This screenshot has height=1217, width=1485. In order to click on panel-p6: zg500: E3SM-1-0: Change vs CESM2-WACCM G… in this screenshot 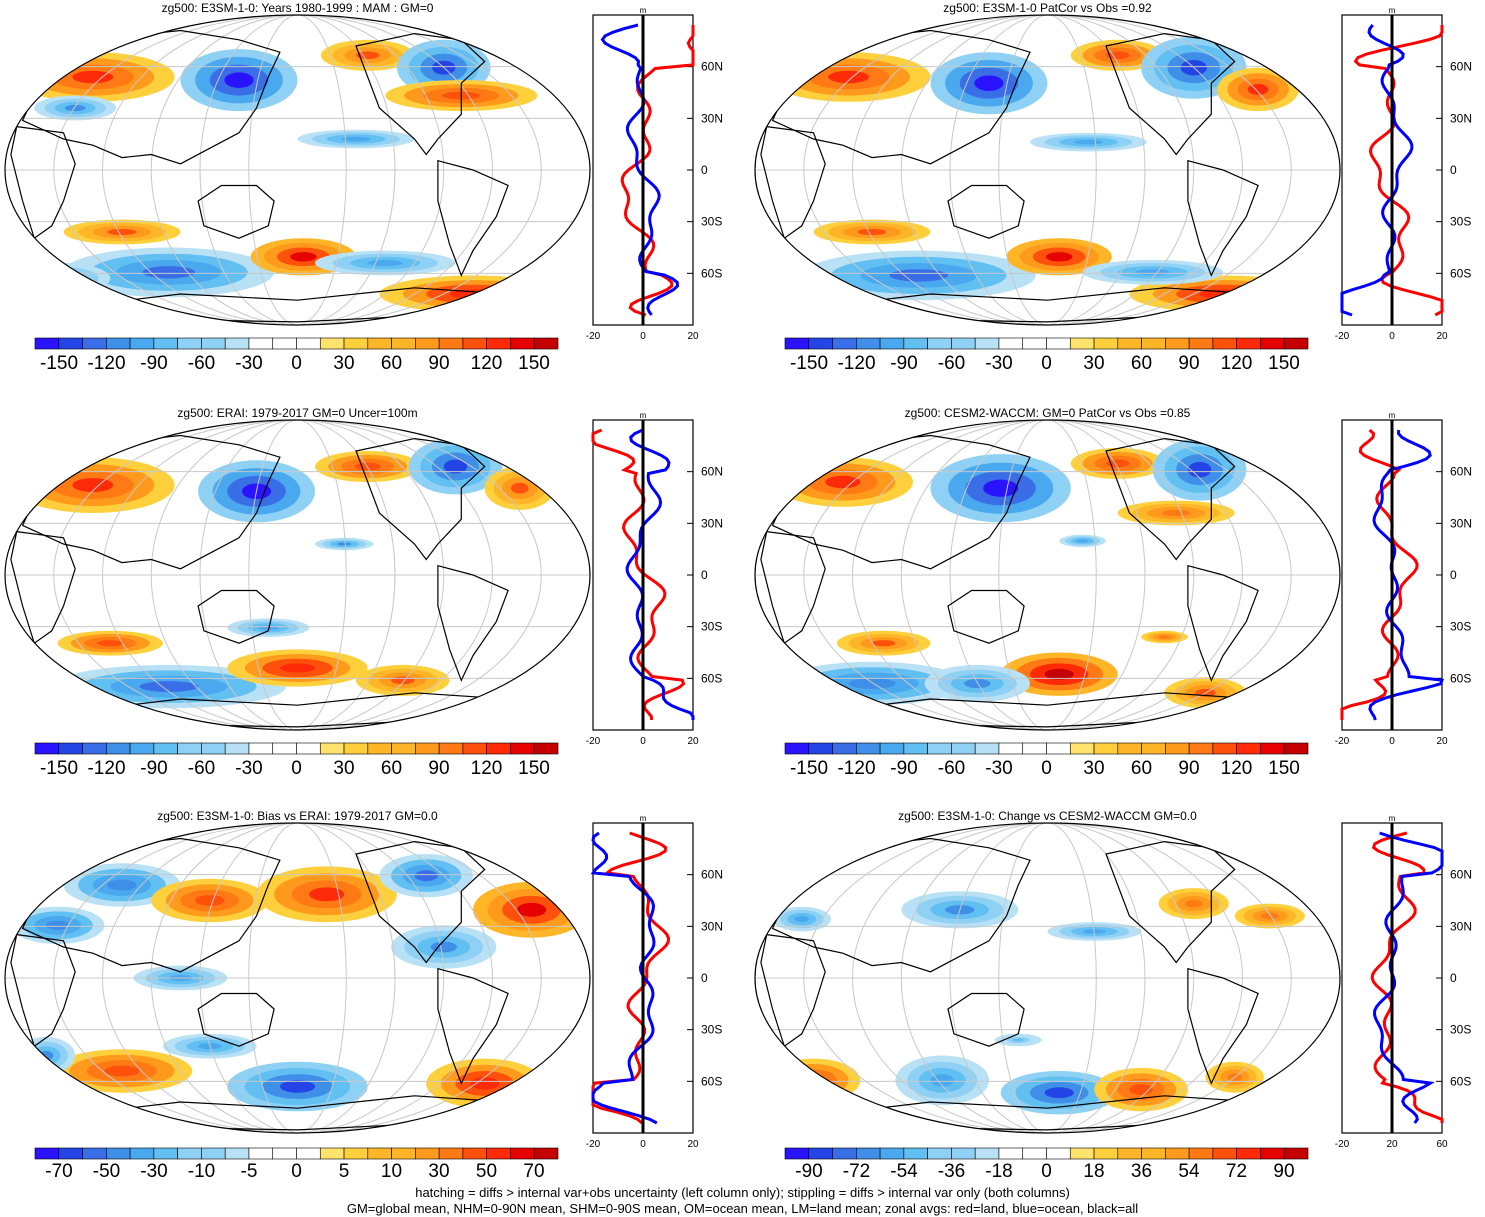, I will do `click(1113, 995)`.